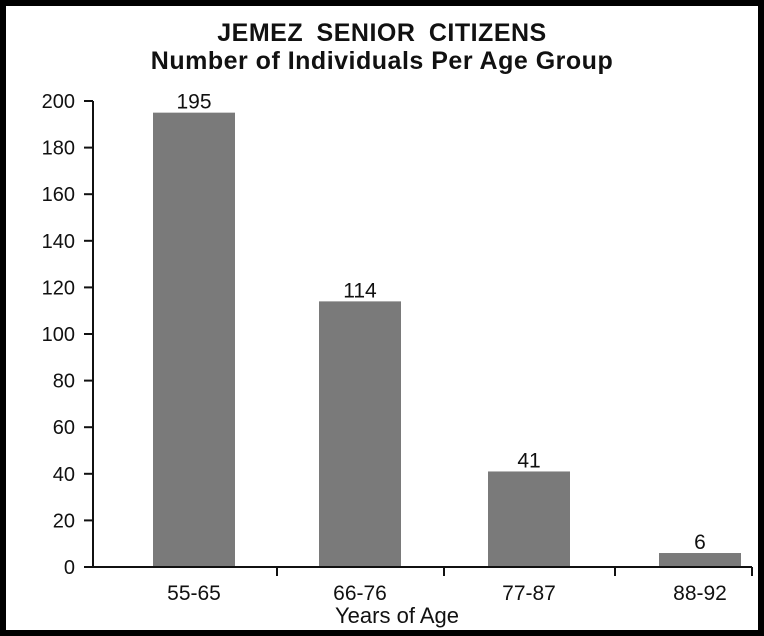  I want to click on x-tick-label-77-87: 77-87, so click(529, 593).